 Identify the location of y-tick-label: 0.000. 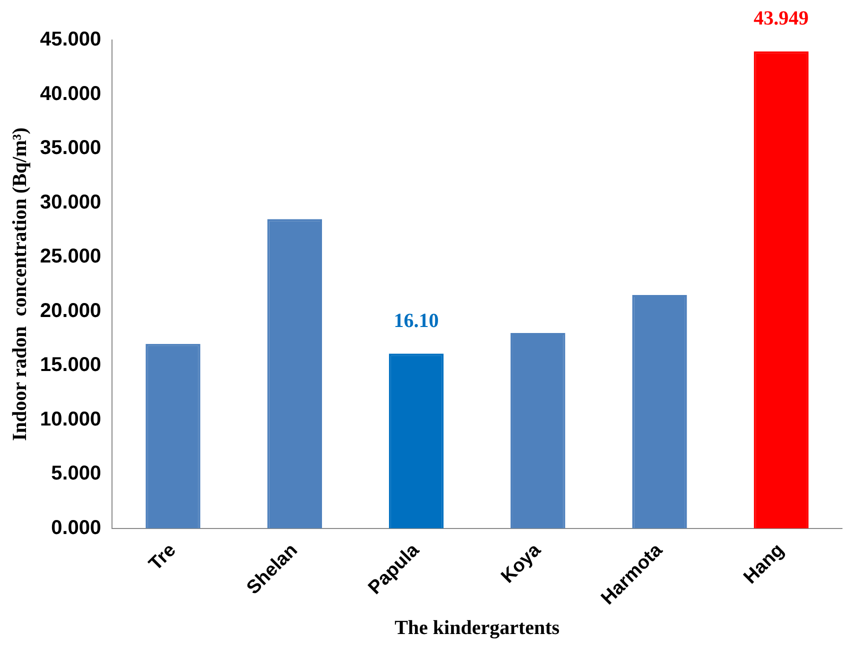
(76, 527).